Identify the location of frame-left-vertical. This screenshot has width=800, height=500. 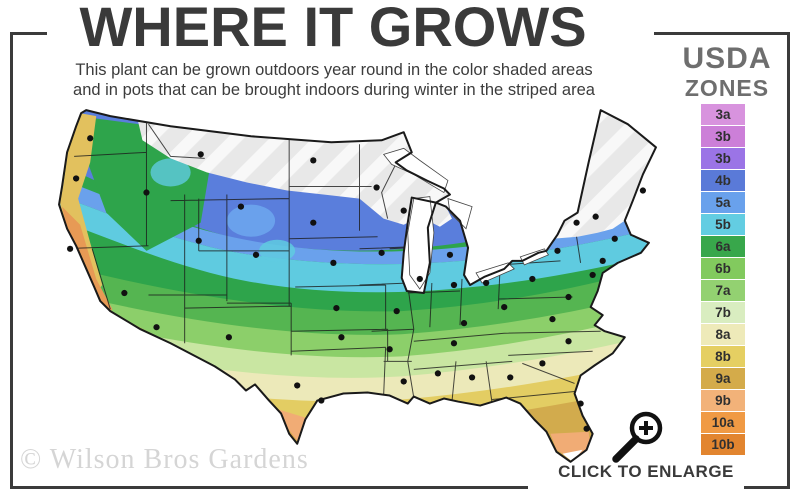
(11, 260).